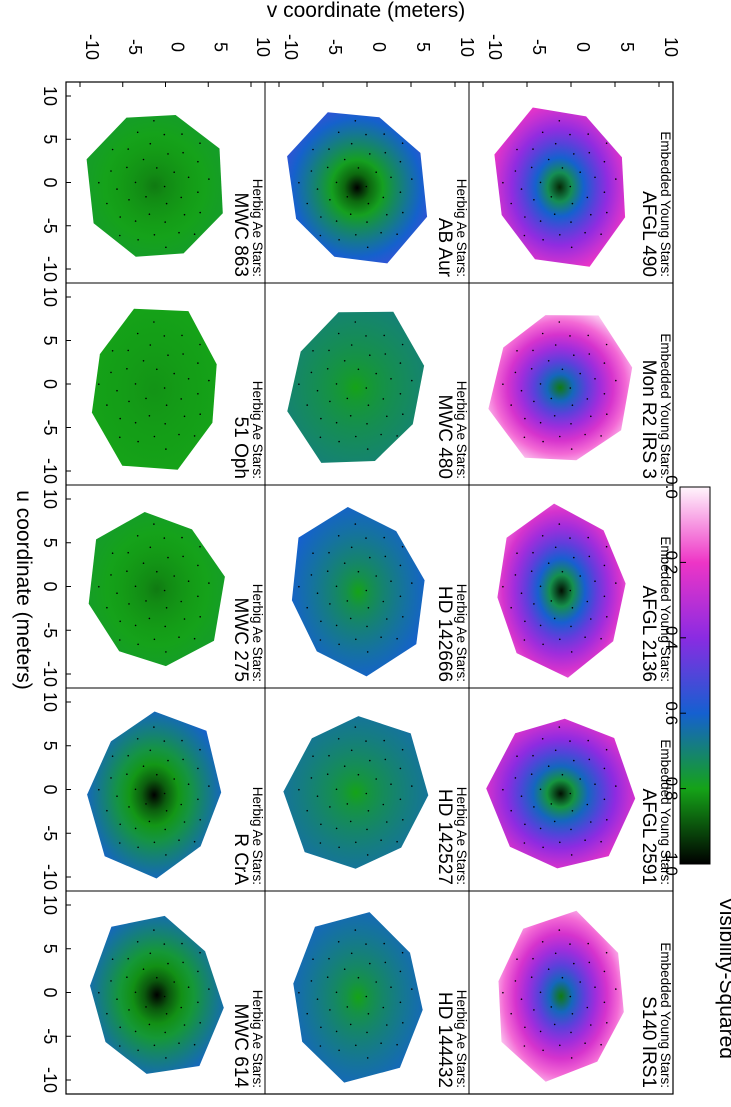  Describe the element at coordinates (367, 789) in the screenshot. I see `uv-panel: Herbig Ae Stars:HD 142527` at that location.